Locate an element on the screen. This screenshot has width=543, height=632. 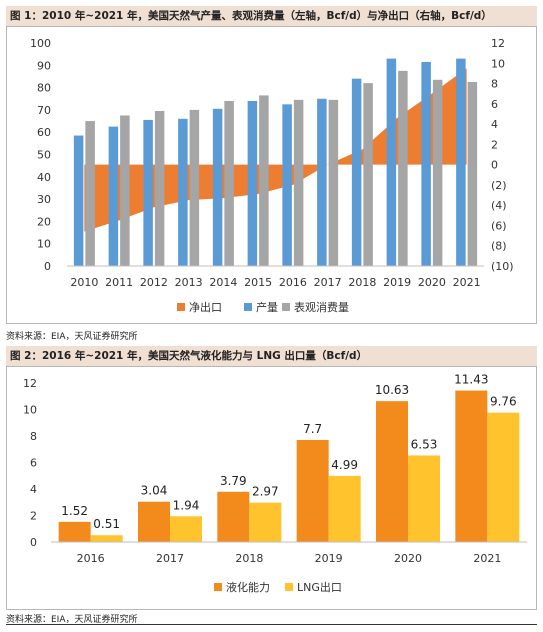
bottom-rule is located at coordinates (271, 624).